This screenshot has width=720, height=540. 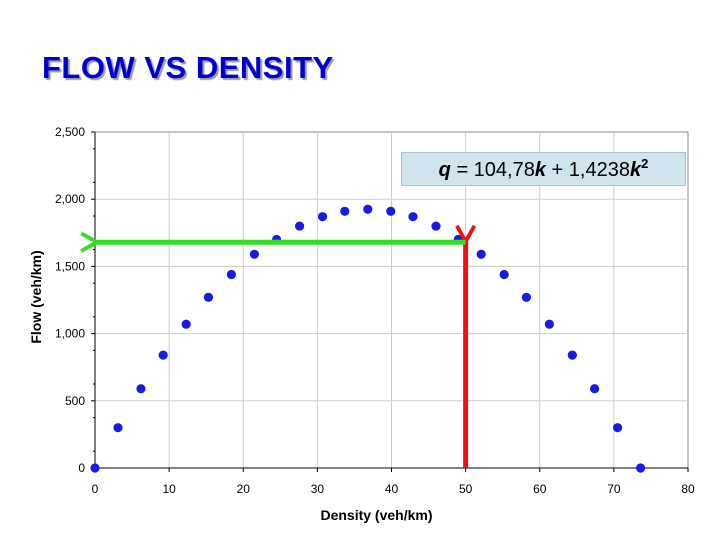 What do you see at coordinates (70, 334) in the screenshot?
I see `y-tick-label: 1,000` at bounding box center [70, 334].